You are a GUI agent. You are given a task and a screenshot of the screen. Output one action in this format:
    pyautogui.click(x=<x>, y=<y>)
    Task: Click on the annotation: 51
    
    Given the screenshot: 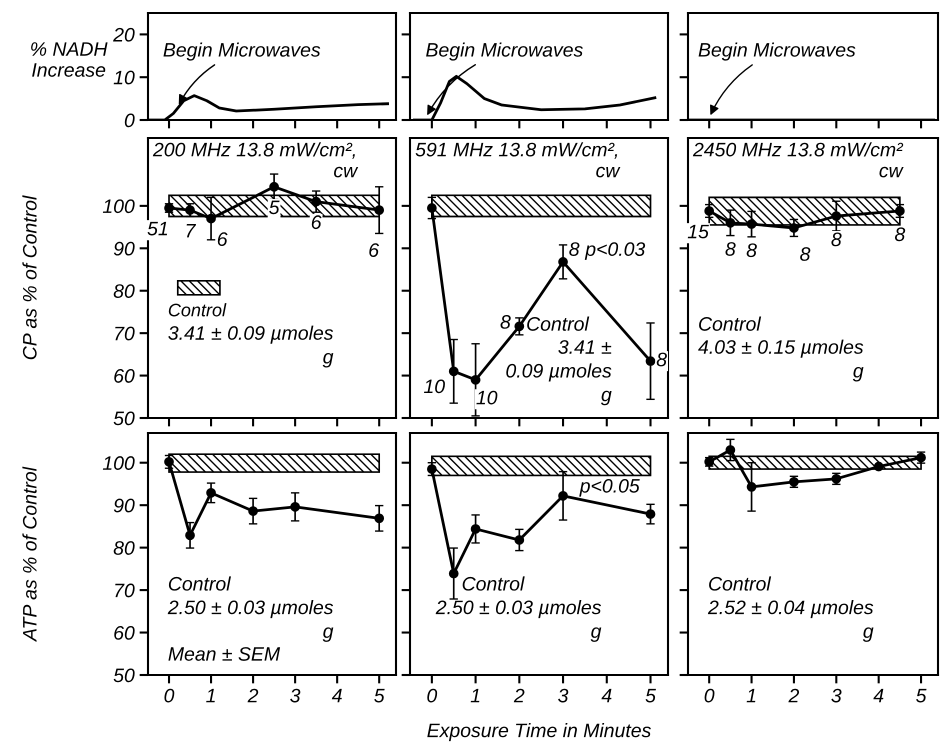 What is the action you would take?
    pyautogui.click(x=158, y=229)
    